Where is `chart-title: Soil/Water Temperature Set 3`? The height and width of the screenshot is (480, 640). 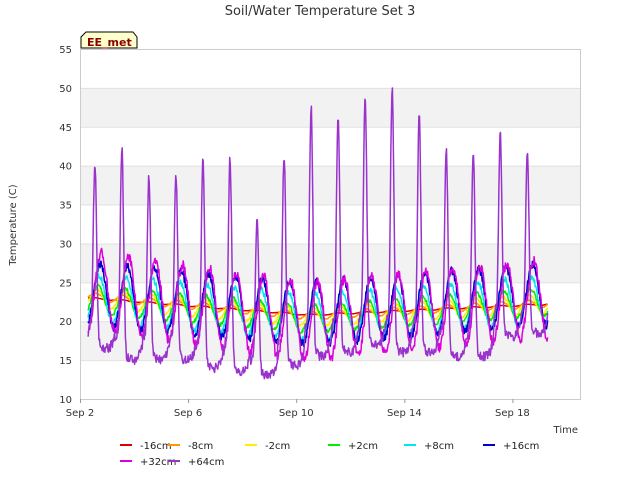
chart-title: Soil/Water Temperature Set 3 is located at coordinates (320, 11).